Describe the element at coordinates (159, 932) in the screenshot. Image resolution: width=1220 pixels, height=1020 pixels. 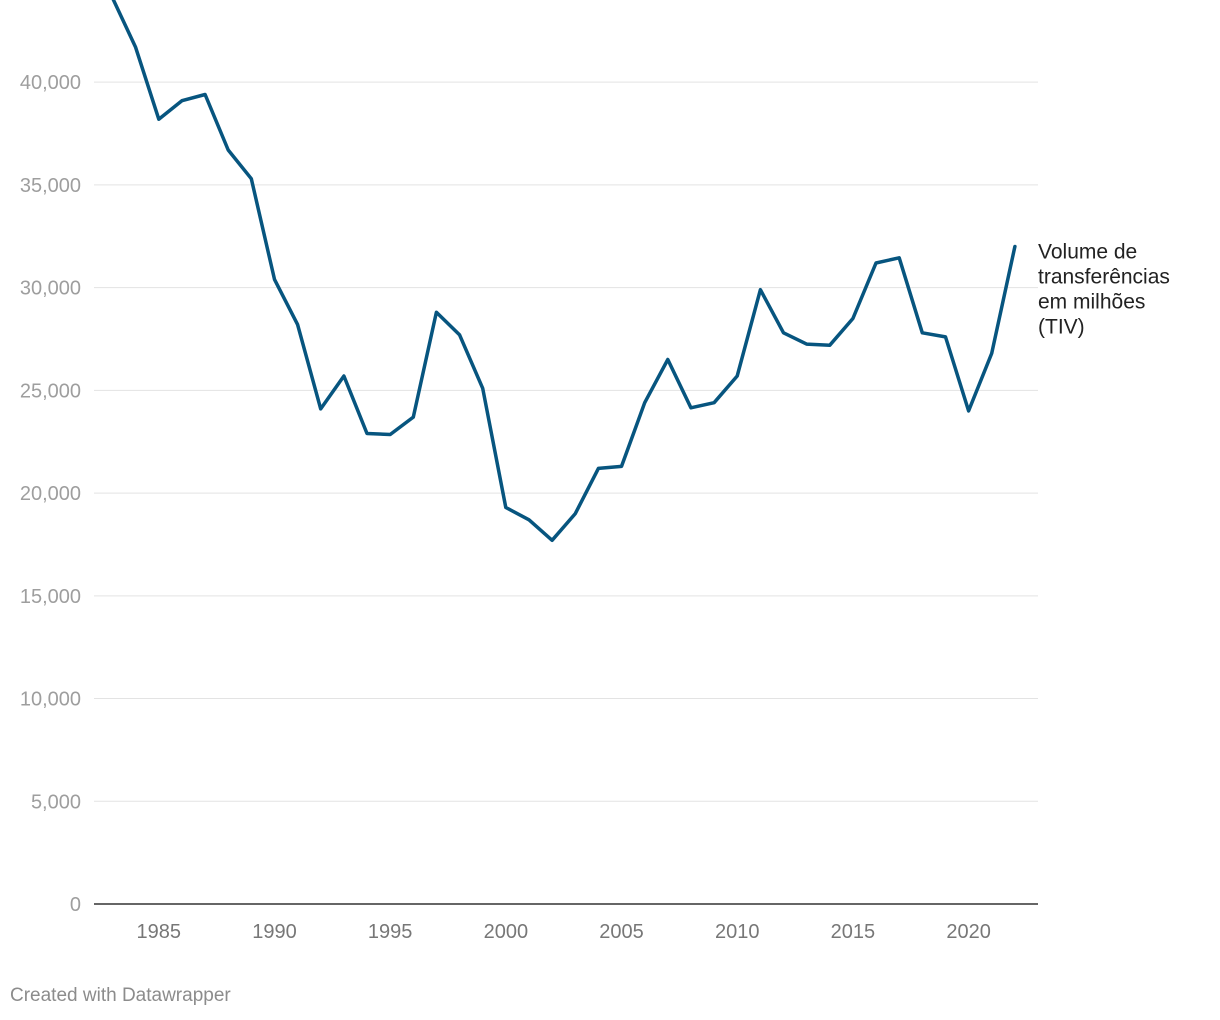
I see `x-tick-label: 1985` at that location.